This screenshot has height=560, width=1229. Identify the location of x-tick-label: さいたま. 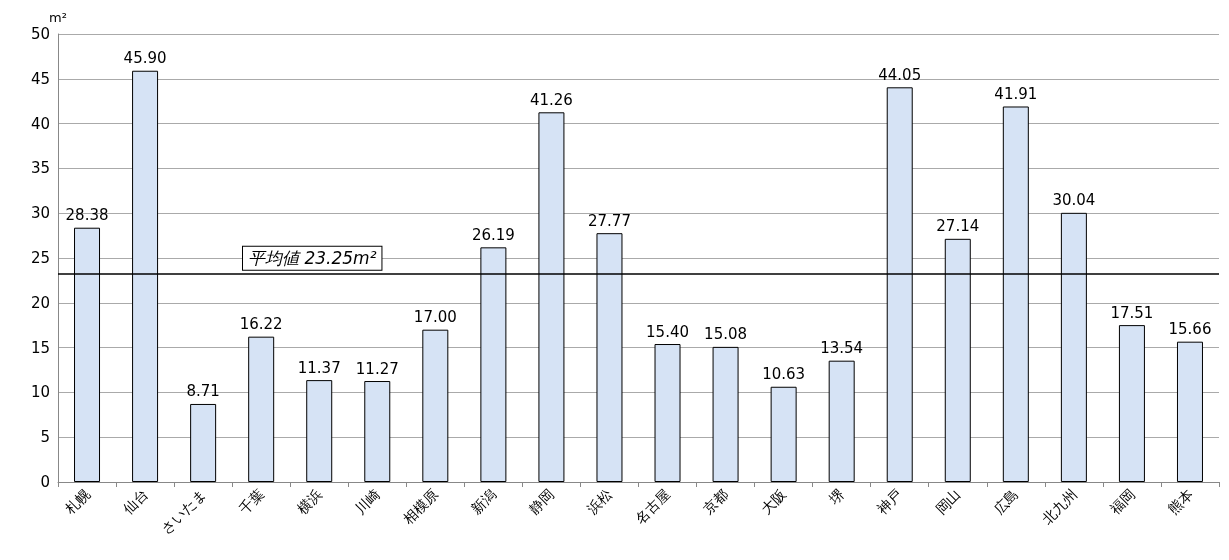
(183, 512).